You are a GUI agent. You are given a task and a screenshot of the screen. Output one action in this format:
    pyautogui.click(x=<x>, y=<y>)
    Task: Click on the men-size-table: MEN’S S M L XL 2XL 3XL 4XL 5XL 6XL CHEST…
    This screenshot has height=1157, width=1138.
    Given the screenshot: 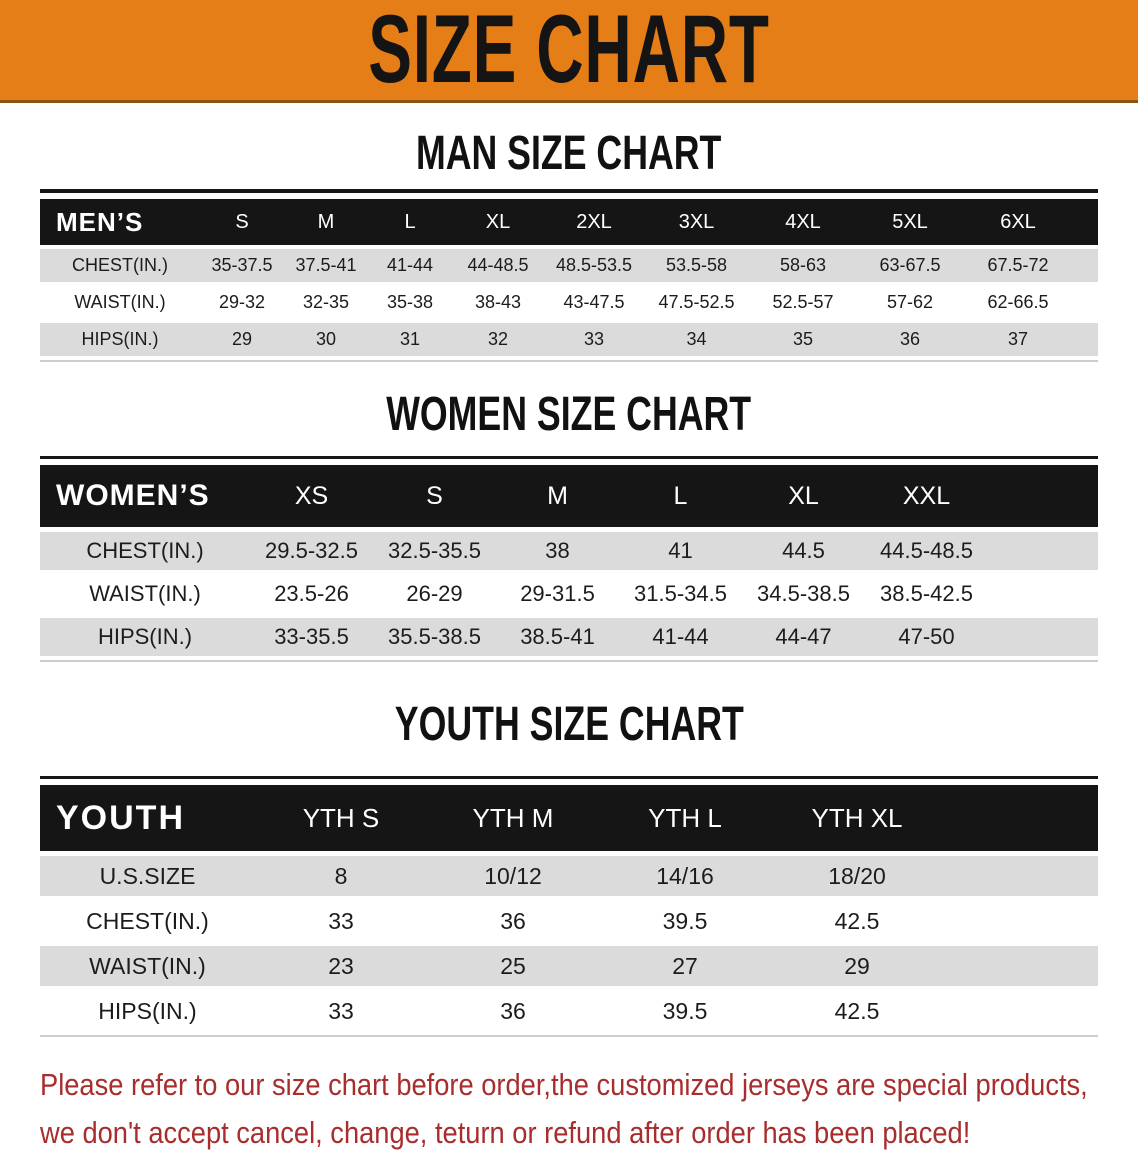 What is the action you would take?
    pyautogui.click(x=569, y=277)
    